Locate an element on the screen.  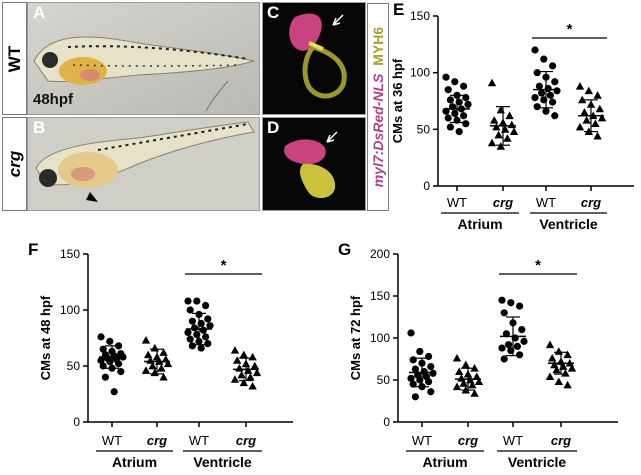
stain-legend-text: myl7:DsRed-NLS MYH6 is located at coordinates (378, 107).